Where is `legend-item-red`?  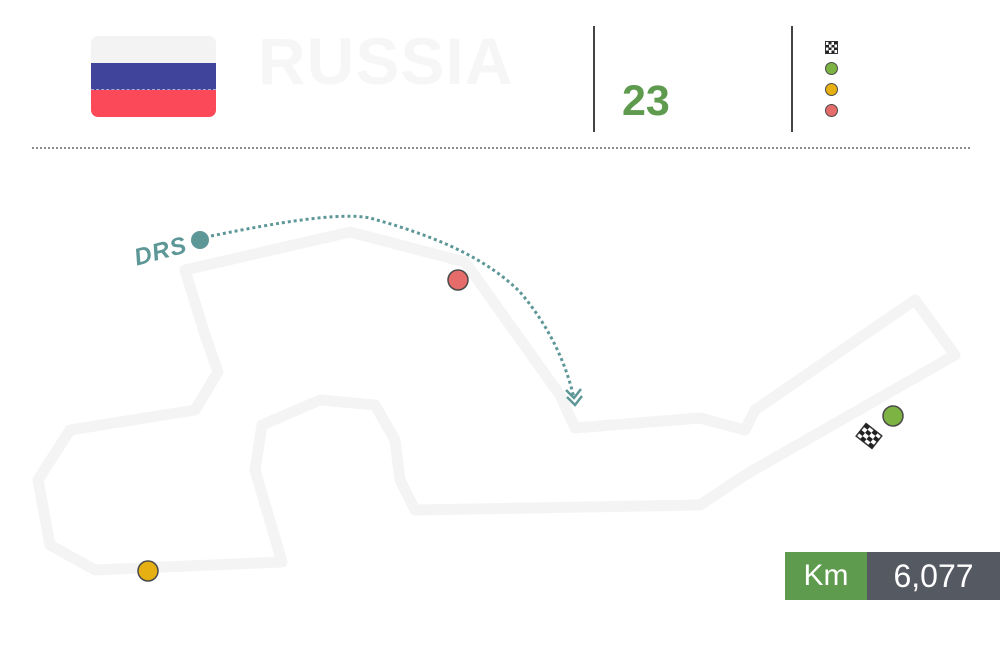 legend-item-red is located at coordinates (836, 110).